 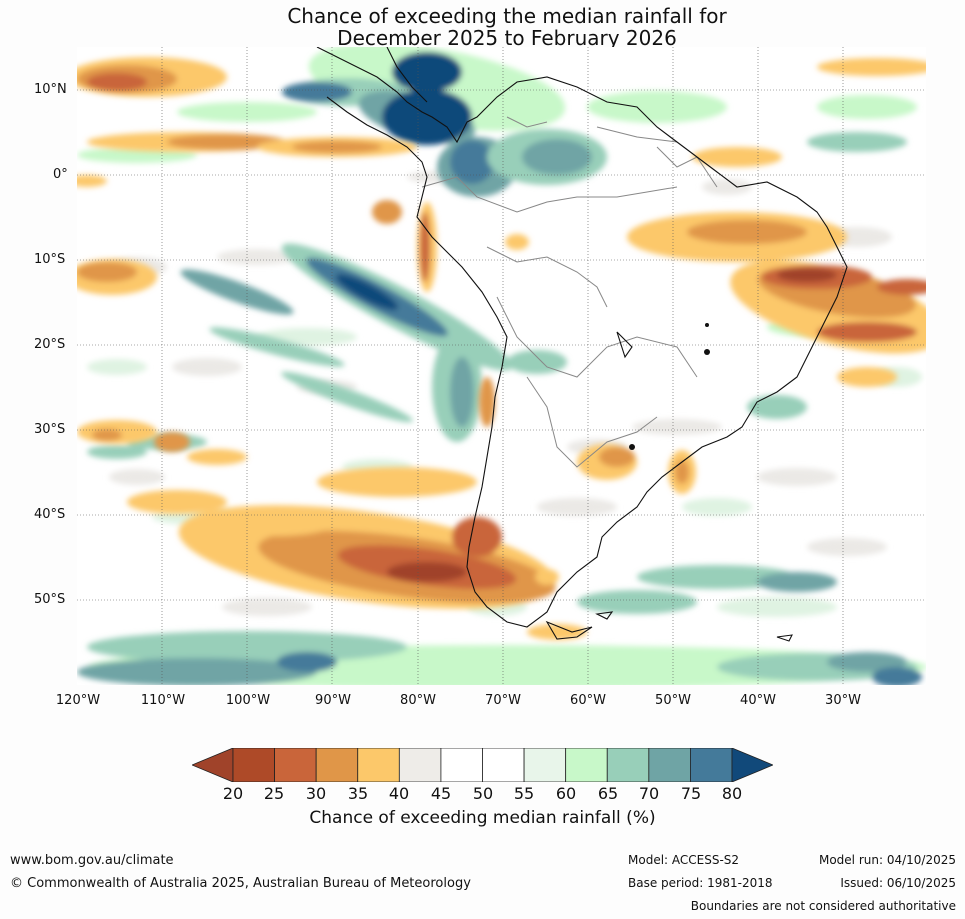 I want to click on lon-label-90w: 90°W, so click(x=333, y=700).